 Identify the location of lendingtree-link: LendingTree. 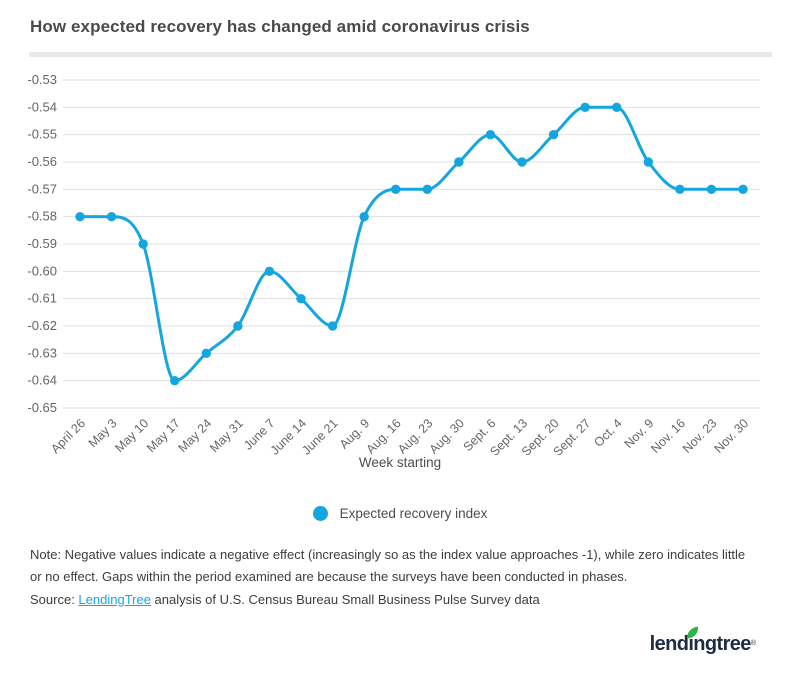
(114, 599).